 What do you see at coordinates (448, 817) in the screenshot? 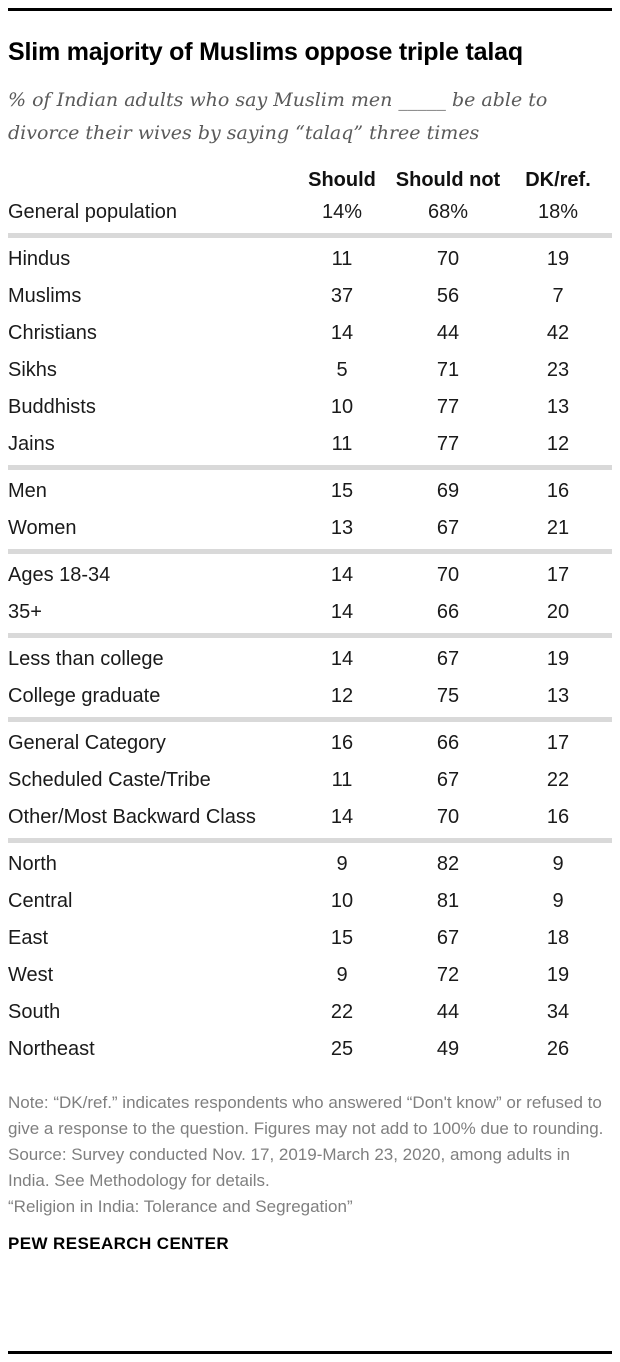
I see `value-cell: 70` at bounding box center [448, 817].